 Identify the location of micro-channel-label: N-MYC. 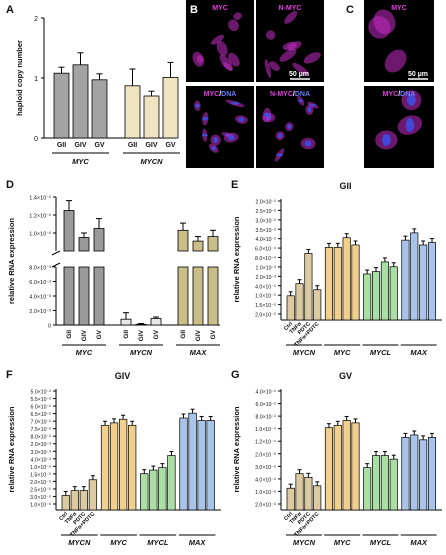
(290, 8).